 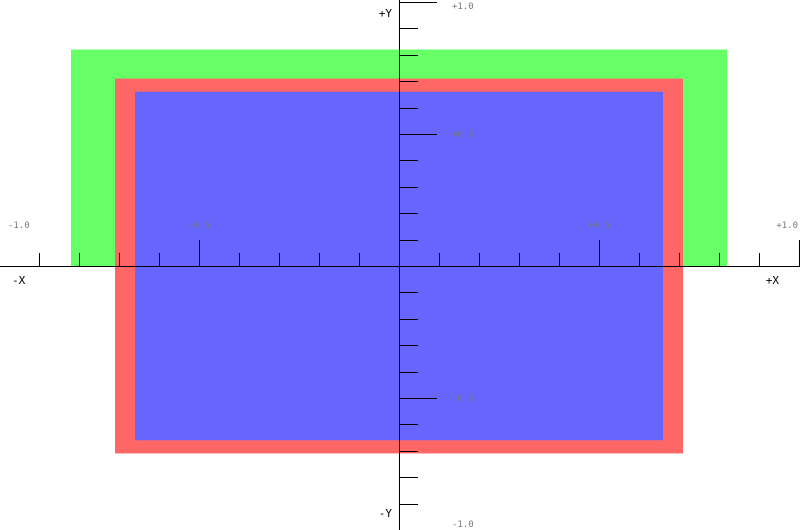 I want to click on y-tick-label: +0.5, so click(x=463, y=135).